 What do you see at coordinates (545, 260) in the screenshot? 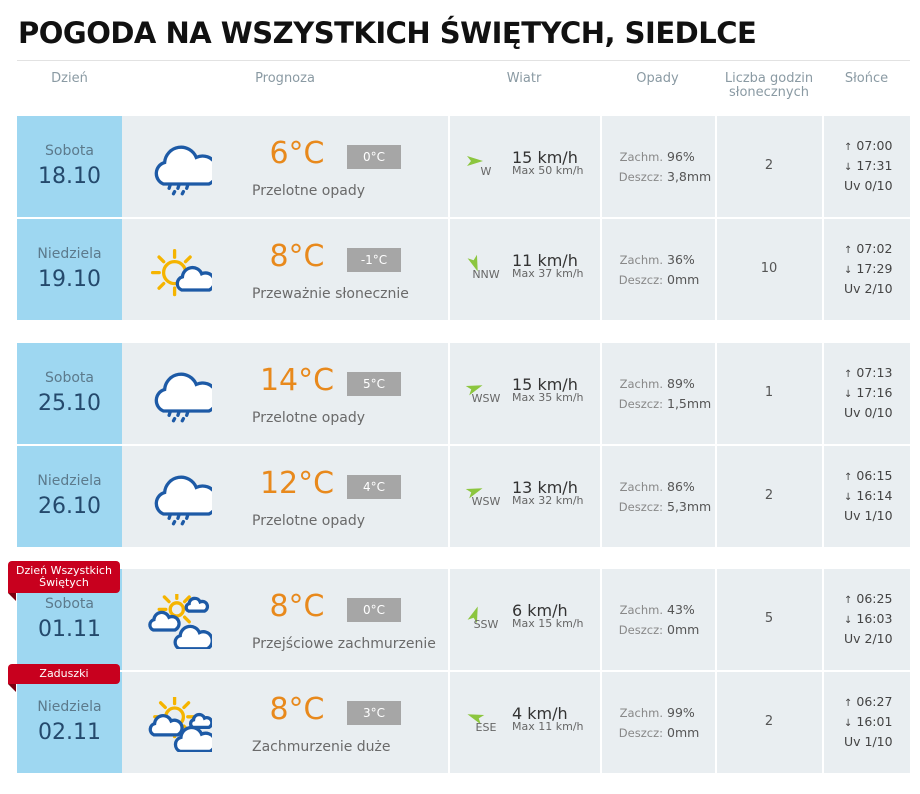
I see `wind-speed: 11 km/h` at bounding box center [545, 260].